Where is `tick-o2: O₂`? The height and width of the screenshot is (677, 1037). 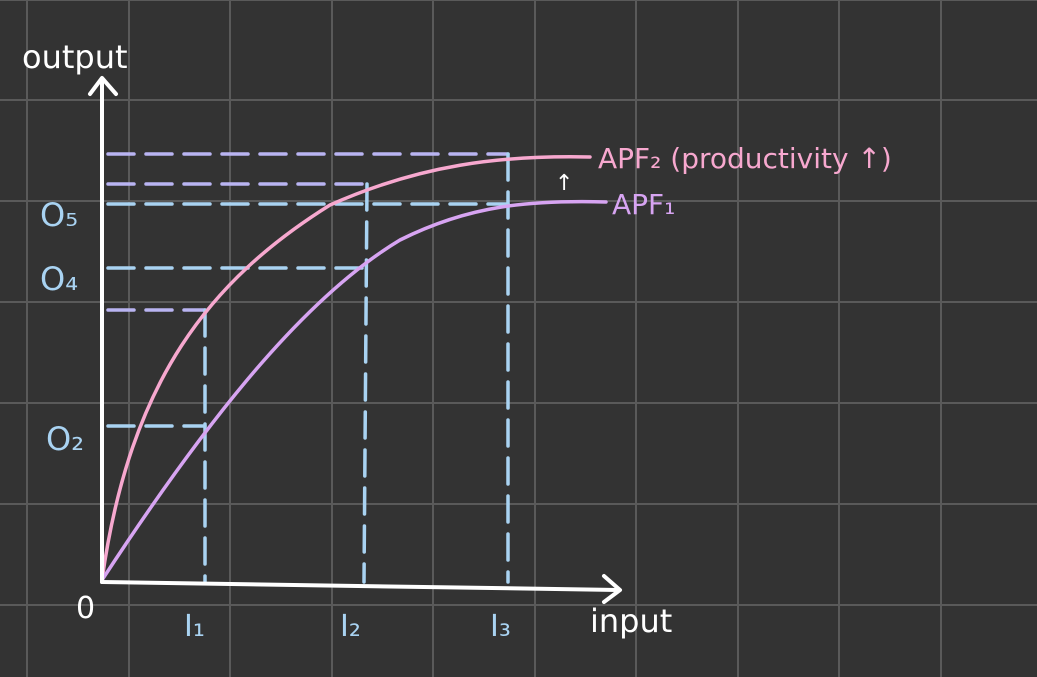 tick-o2: O₂ is located at coordinates (65, 439).